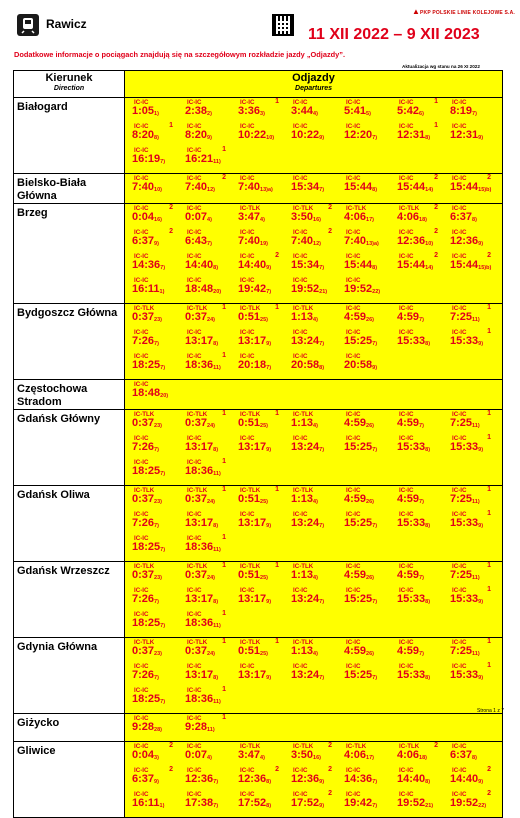 This screenshot has height=818, width=520. Describe the element at coordinates (145, 136) in the screenshot. I see `departure-time: 8:208)` at that location.